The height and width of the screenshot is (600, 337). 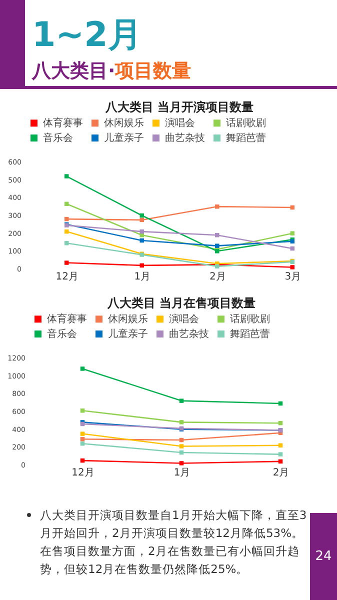 I want to click on text: 八大类目·, so click(x=74, y=71).